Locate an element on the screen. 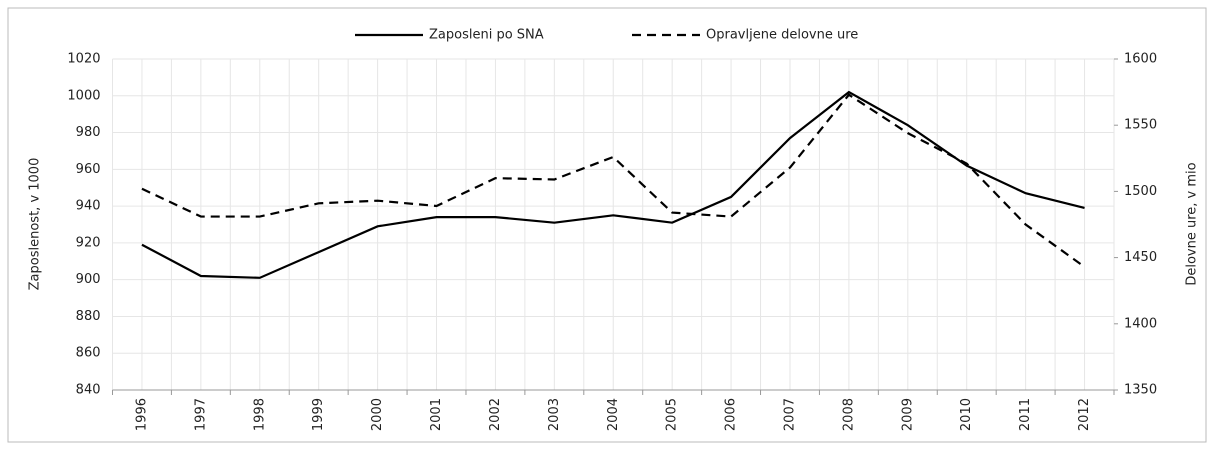 Image resolution: width=1215 pixels, height=450 pixels. x-tick-label: 2001 is located at coordinates (436, 414).